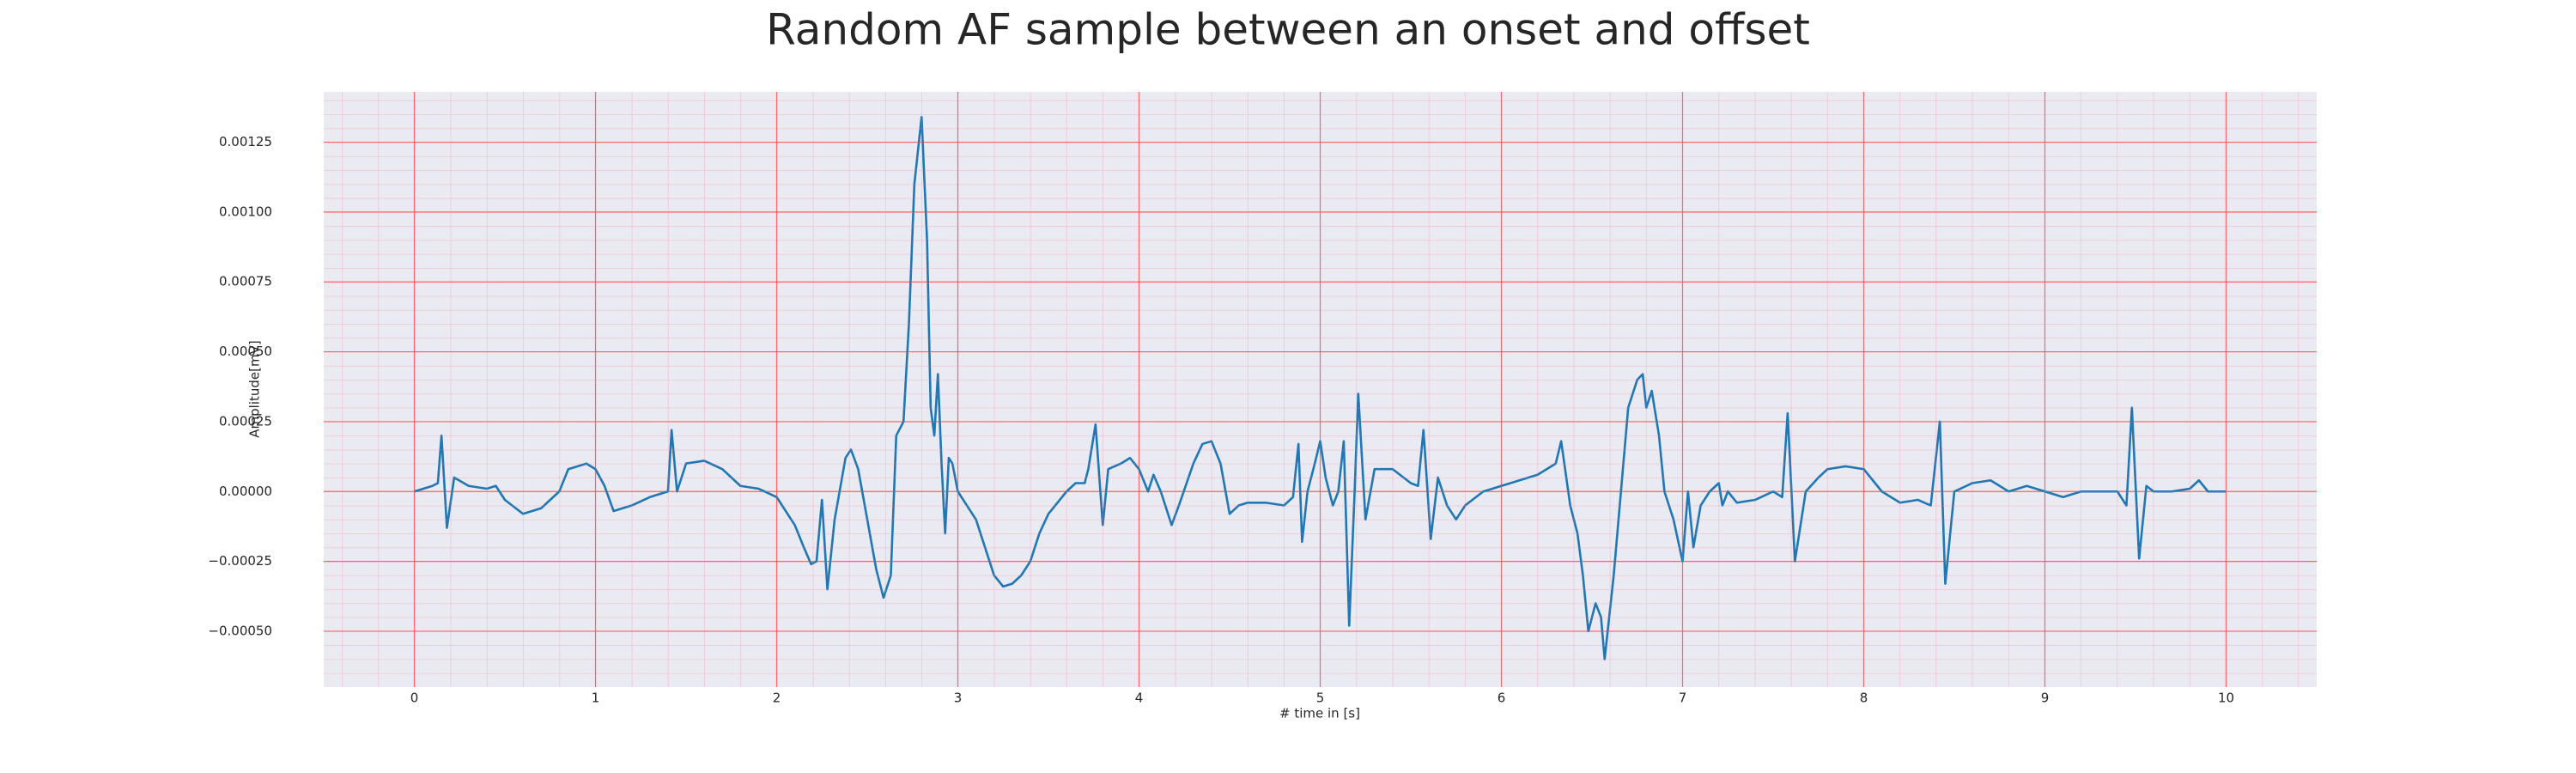 This screenshot has width=2576, height=773. I want to click on x-tick-label: 3, so click(958, 698).